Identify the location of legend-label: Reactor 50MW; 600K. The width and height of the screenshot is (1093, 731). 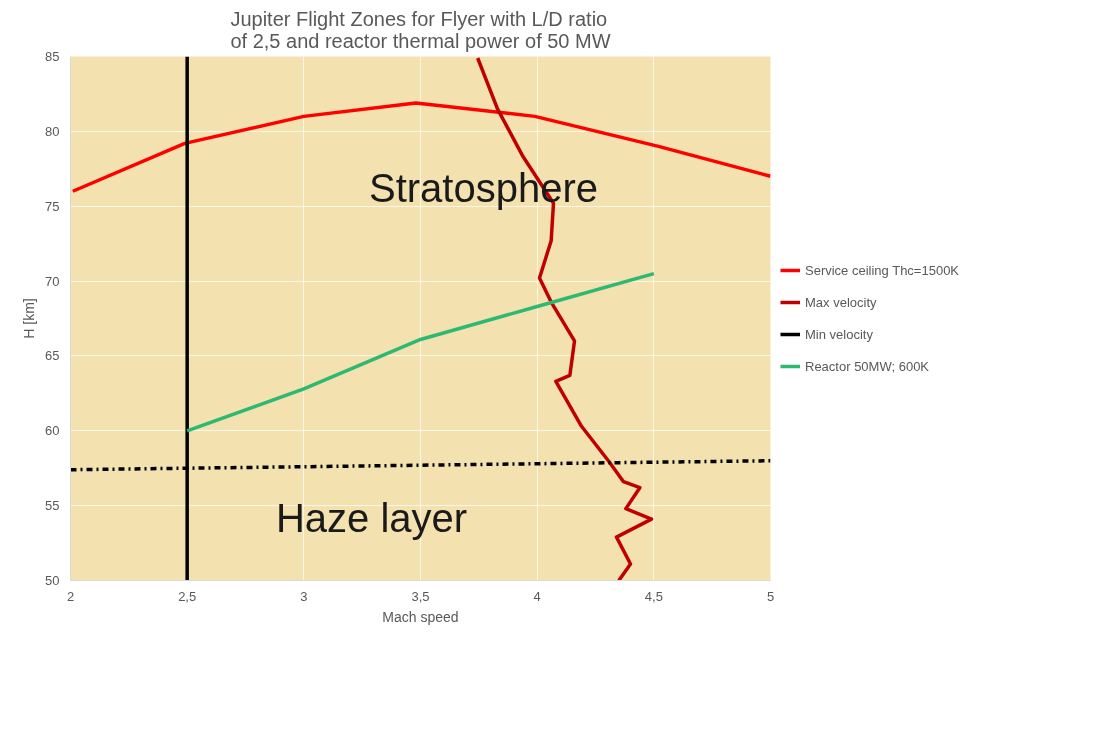
(867, 366).